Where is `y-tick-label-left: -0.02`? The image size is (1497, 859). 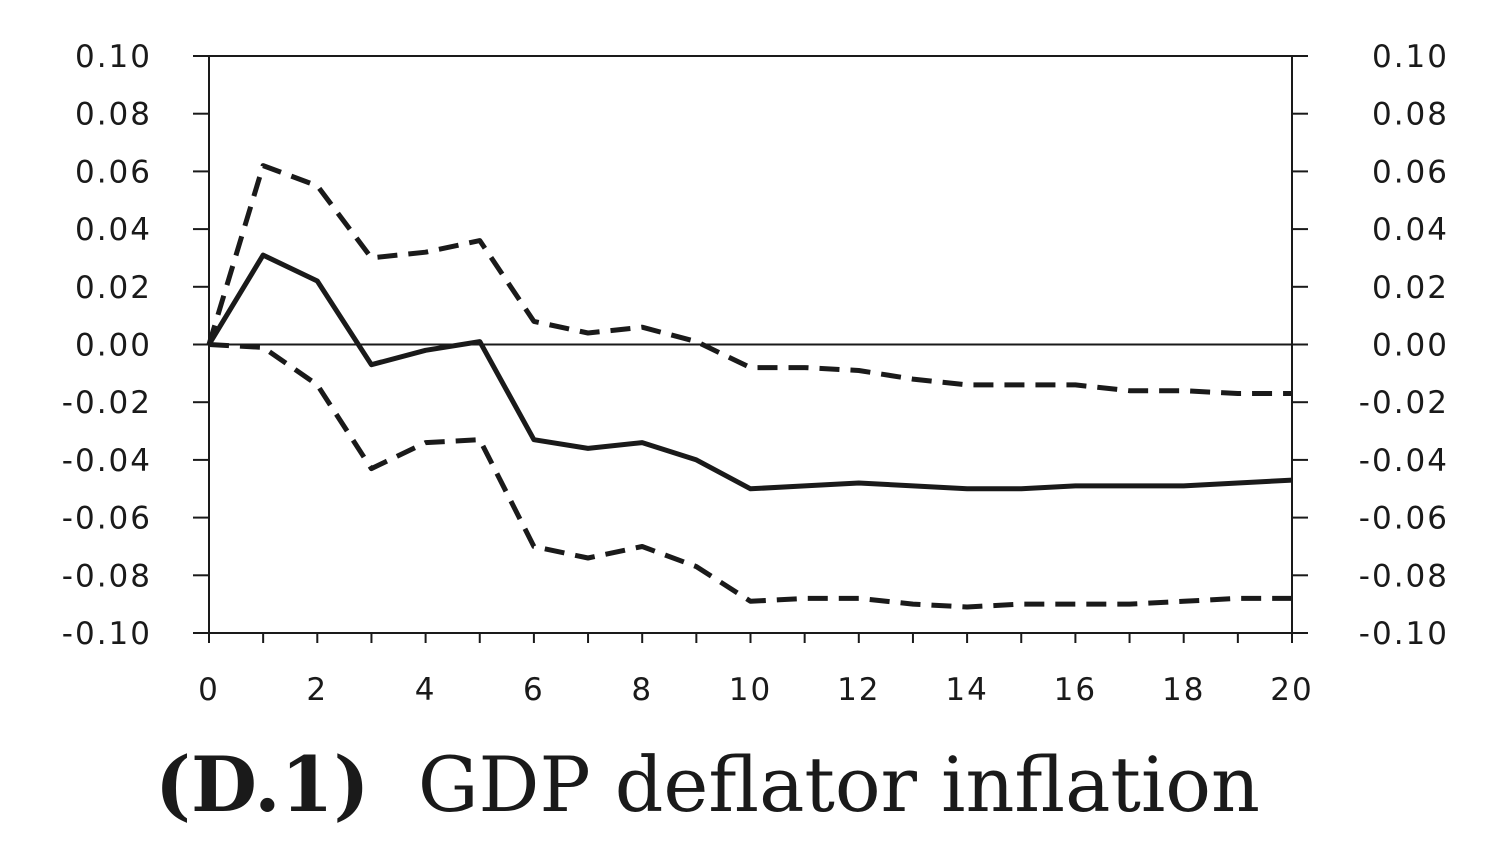 y-tick-label-left: -0.02 is located at coordinates (107, 403).